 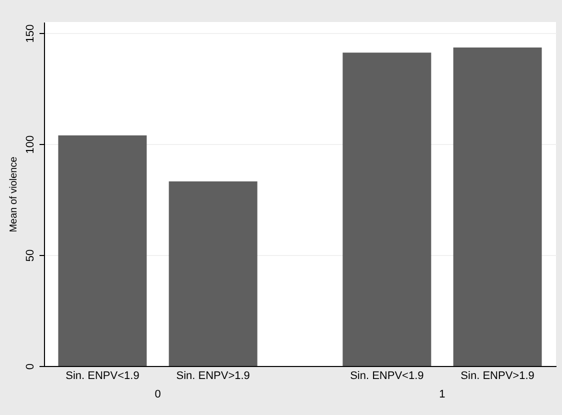 I want to click on y-tick-label: 0, so click(x=30, y=366).